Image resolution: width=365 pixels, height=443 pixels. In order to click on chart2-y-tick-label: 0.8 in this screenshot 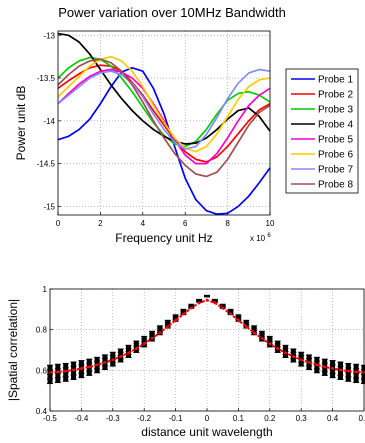, I will do `click(42, 330)`.